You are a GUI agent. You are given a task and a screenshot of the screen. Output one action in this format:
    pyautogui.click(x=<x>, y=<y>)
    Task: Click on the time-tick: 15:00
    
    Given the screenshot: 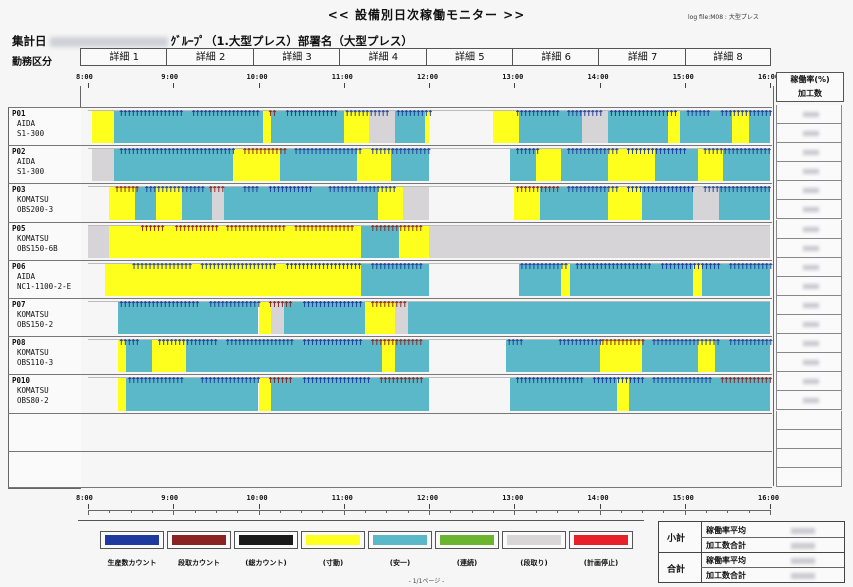 What is the action you would take?
    pyautogui.click(x=683, y=77)
    